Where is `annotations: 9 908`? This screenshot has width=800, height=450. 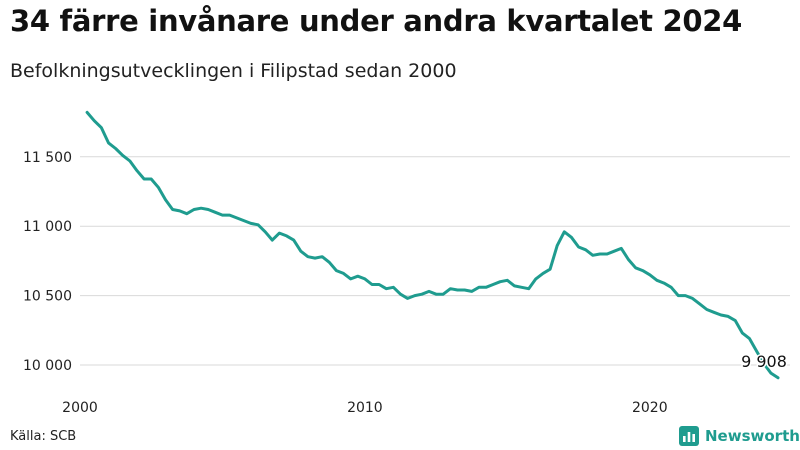 annotations: 9 908 is located at coordinates (764, 361).